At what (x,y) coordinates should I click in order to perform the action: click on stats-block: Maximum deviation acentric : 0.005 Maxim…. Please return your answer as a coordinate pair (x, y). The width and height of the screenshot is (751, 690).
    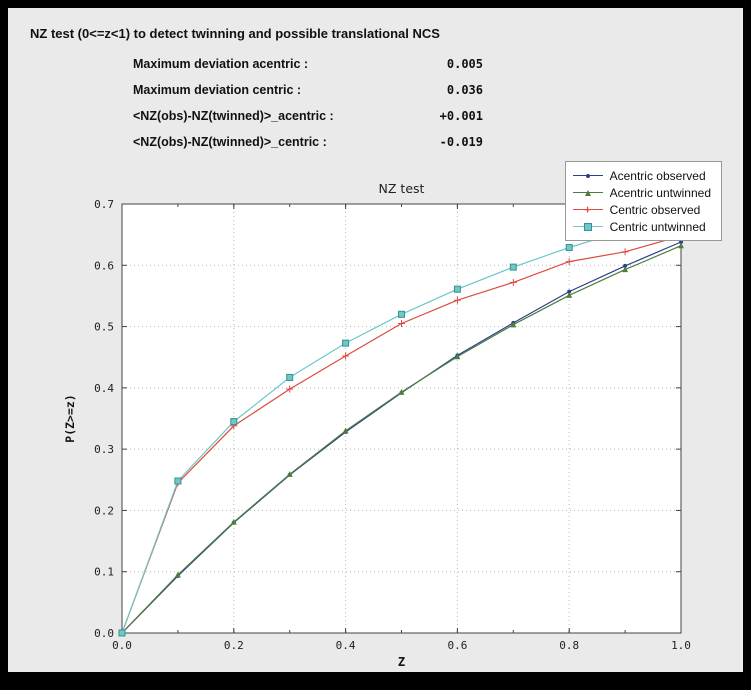
    Looking at the image, I should click on (438, 109).